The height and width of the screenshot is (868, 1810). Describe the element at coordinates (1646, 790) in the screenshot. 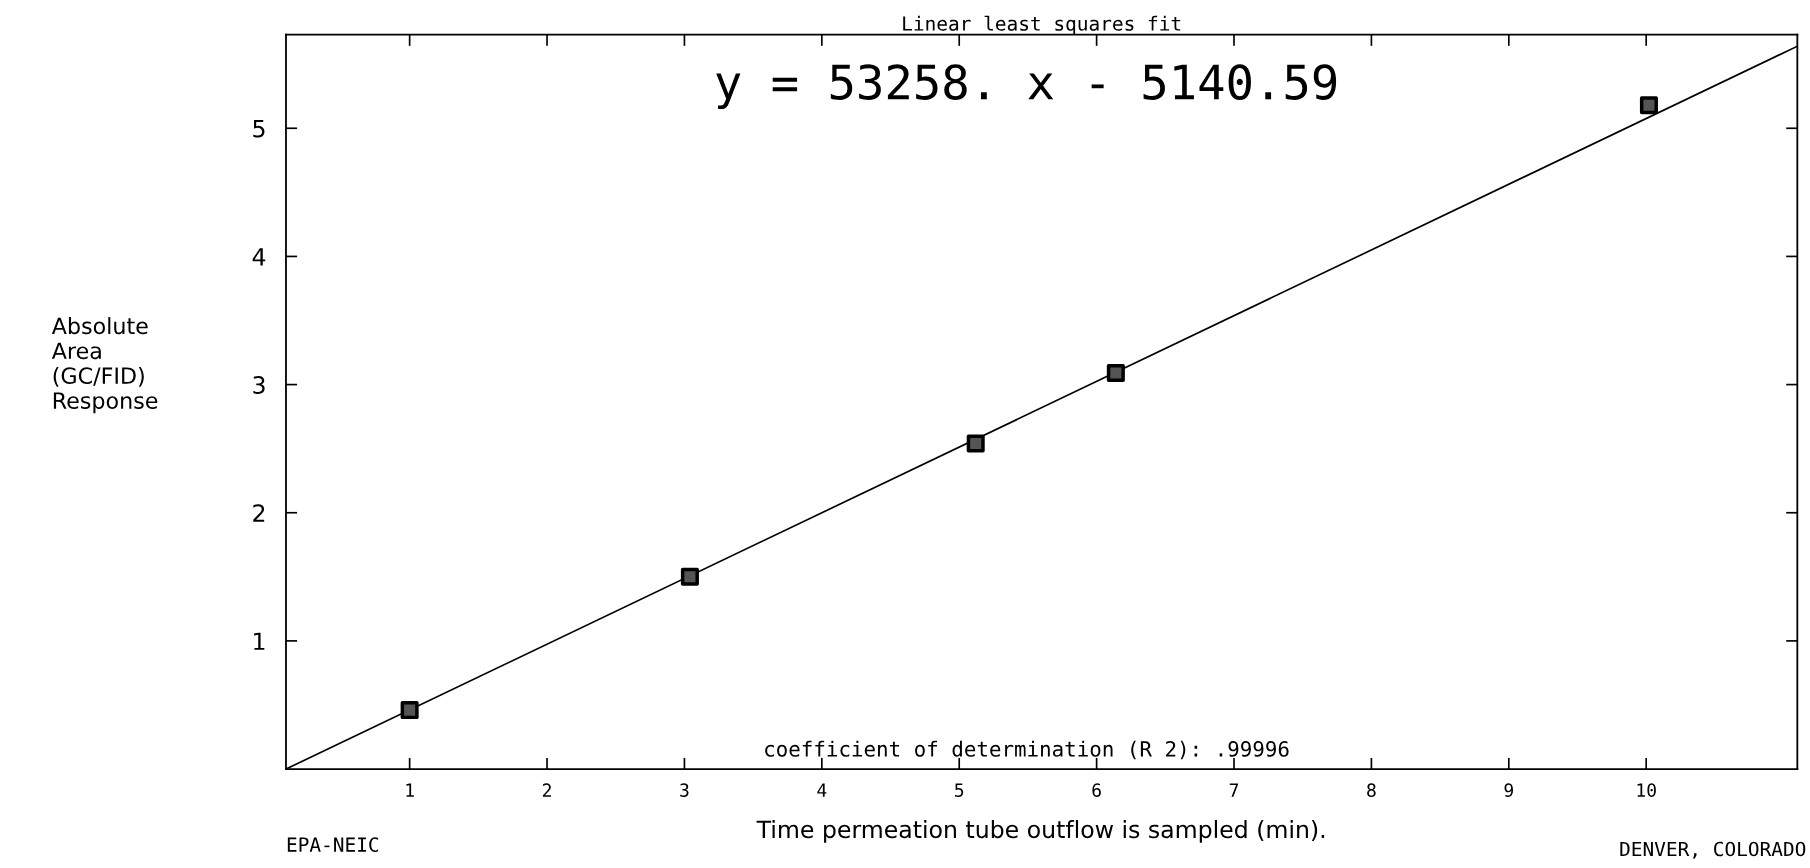

I see `x-tick-label: 10` at that location.